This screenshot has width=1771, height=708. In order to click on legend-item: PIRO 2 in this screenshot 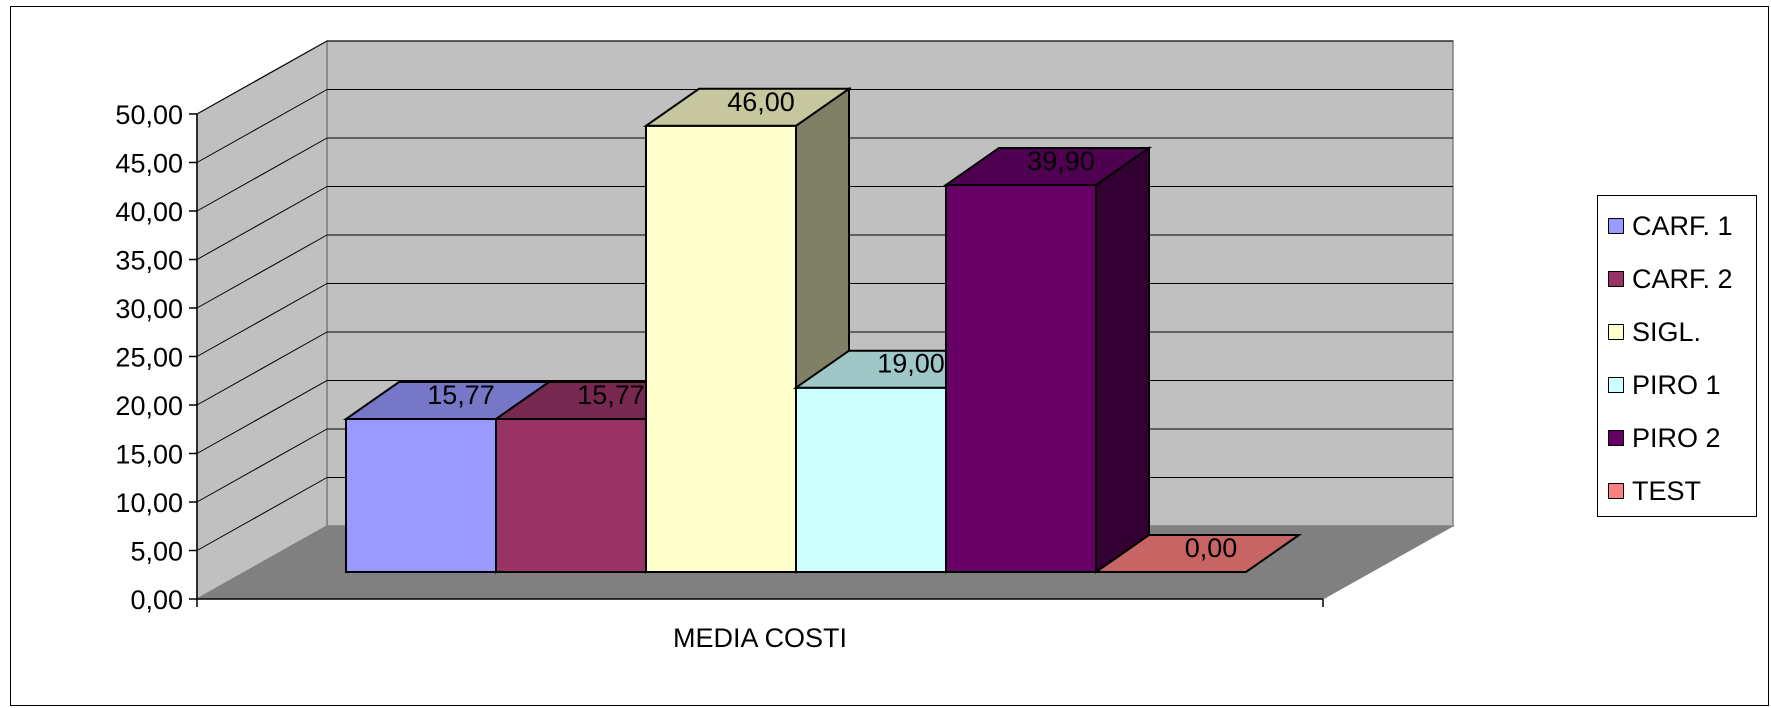, I will do `click(1664, 438)`.